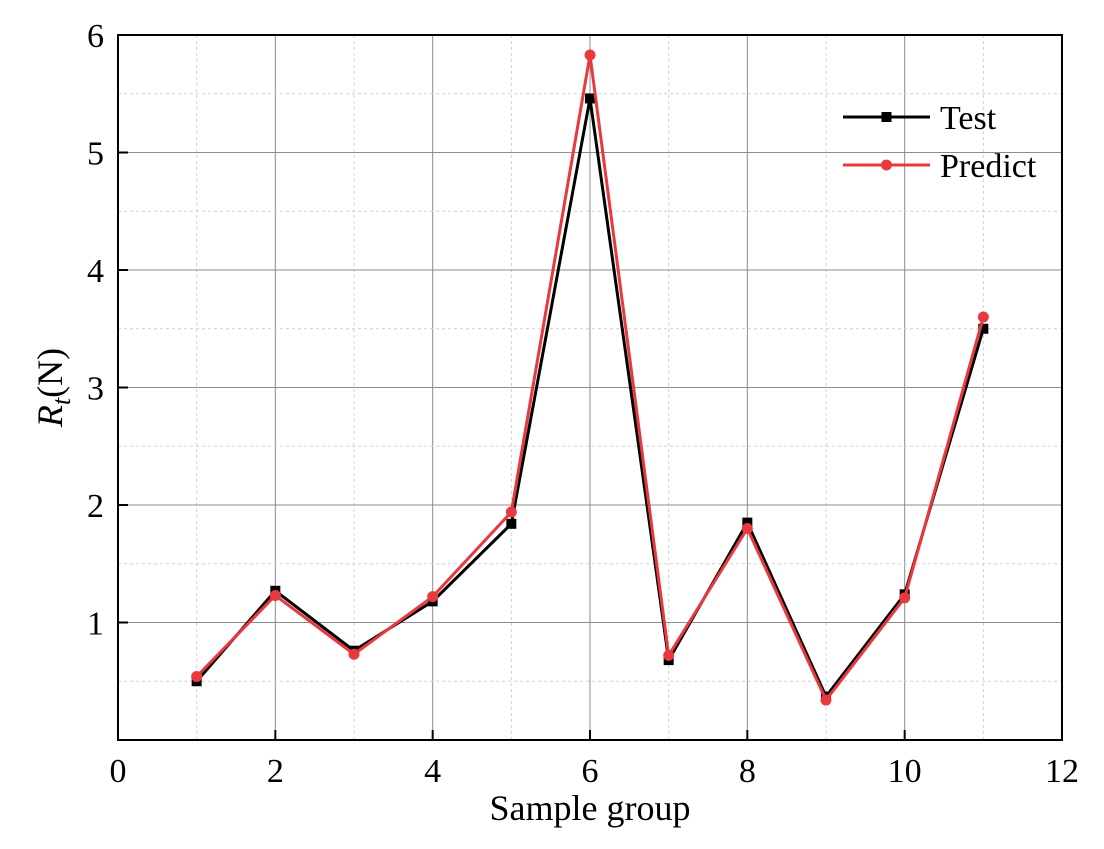 The width and height of the screenshot is (1104, 849). What do you see at coordinates (95, 624) in the screenshot?
I see `y-tick-label: 1` at bounding box center [95, 624].